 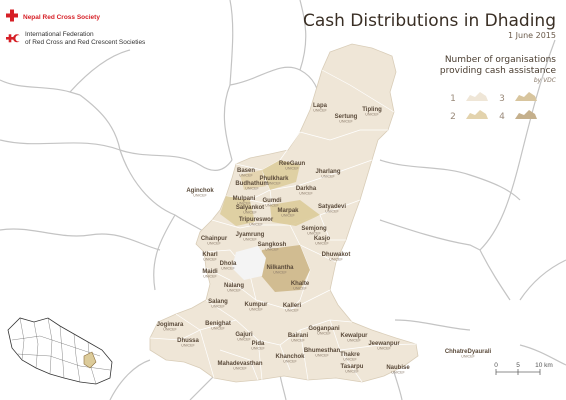 I want to click on vdc-highlight-salyankot, so click(x=237, y=211).